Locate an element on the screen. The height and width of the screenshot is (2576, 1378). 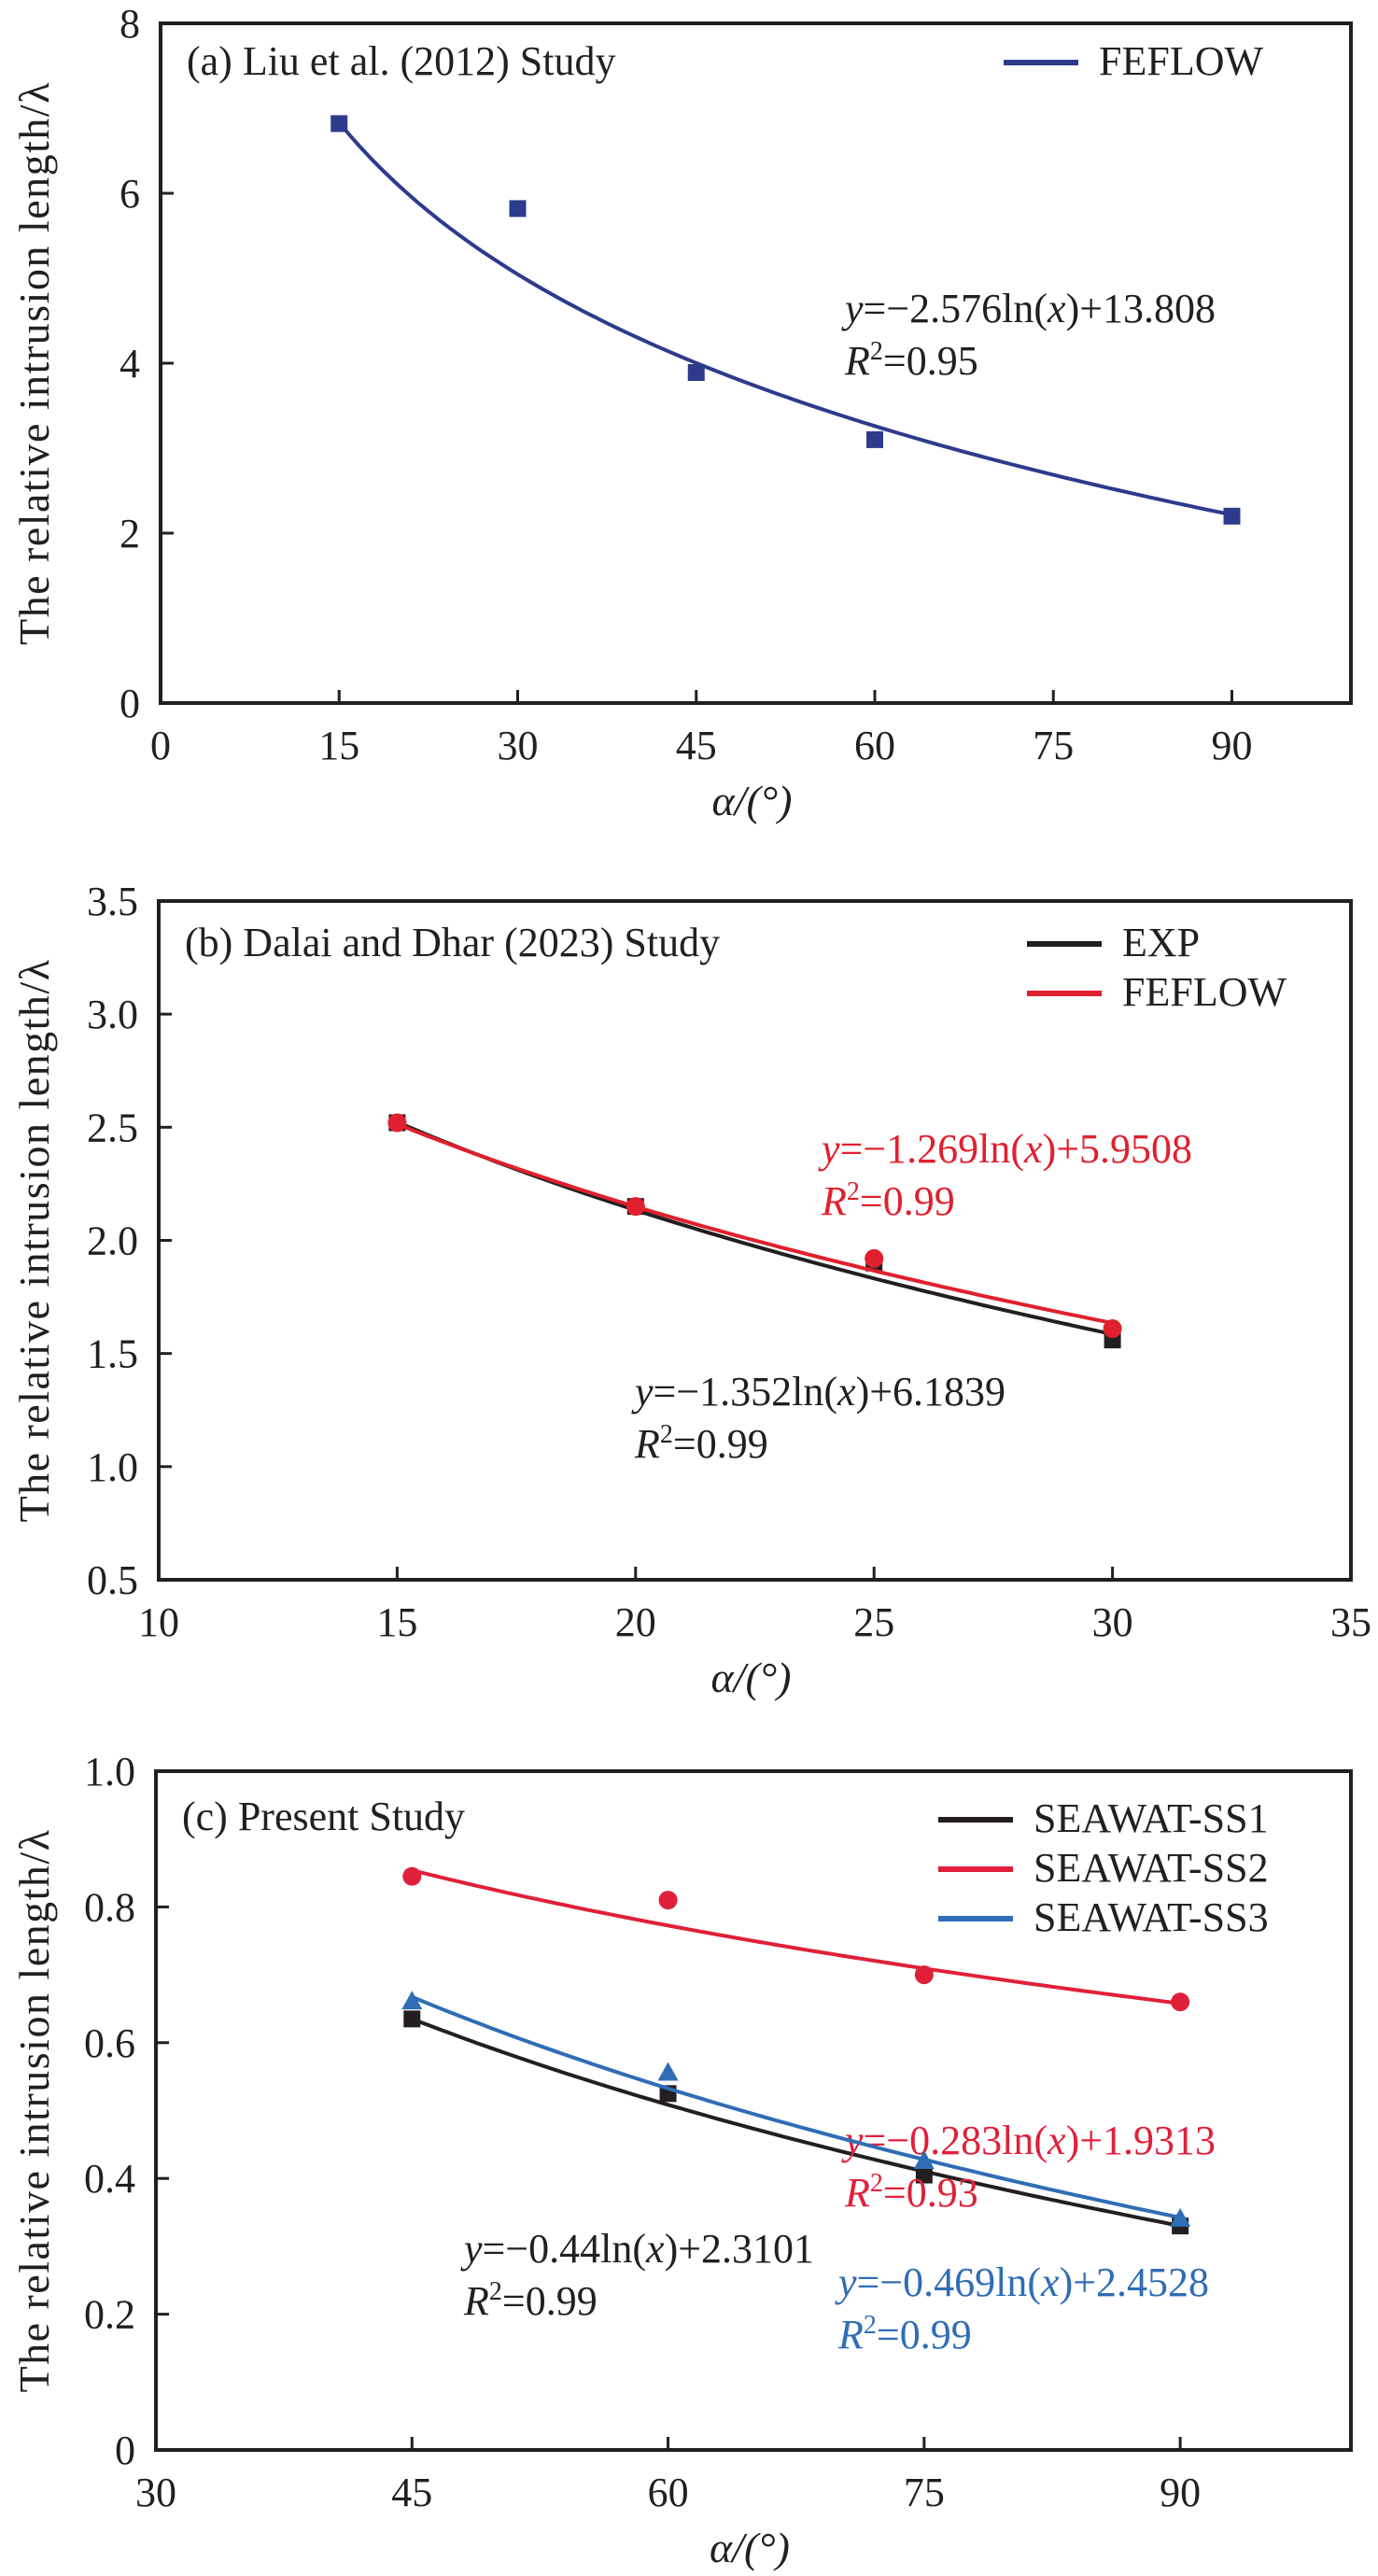
equation-tail: )+1.9313 is located at coordinates (1141, 2140).